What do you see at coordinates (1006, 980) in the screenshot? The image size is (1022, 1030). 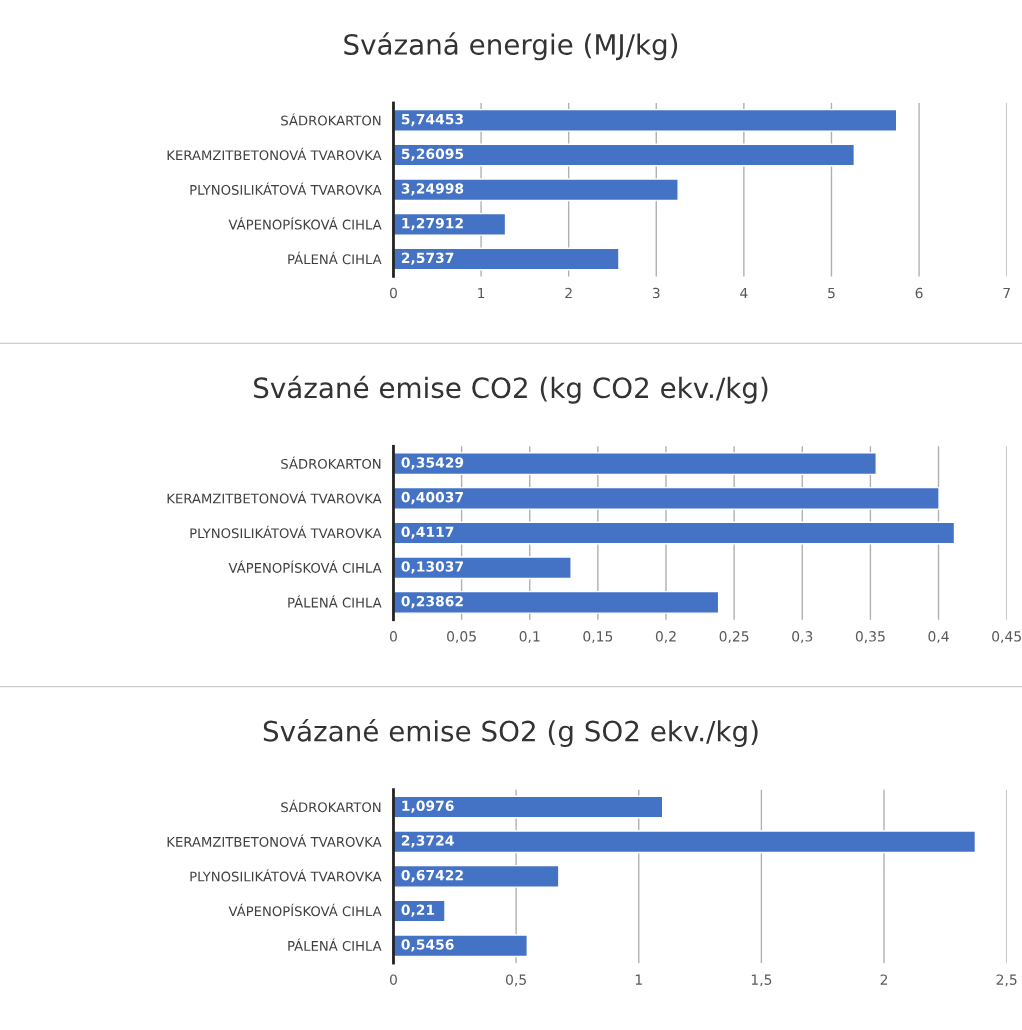 I see `x-tick-label: 2,5` at bounding box center [1006, 980].